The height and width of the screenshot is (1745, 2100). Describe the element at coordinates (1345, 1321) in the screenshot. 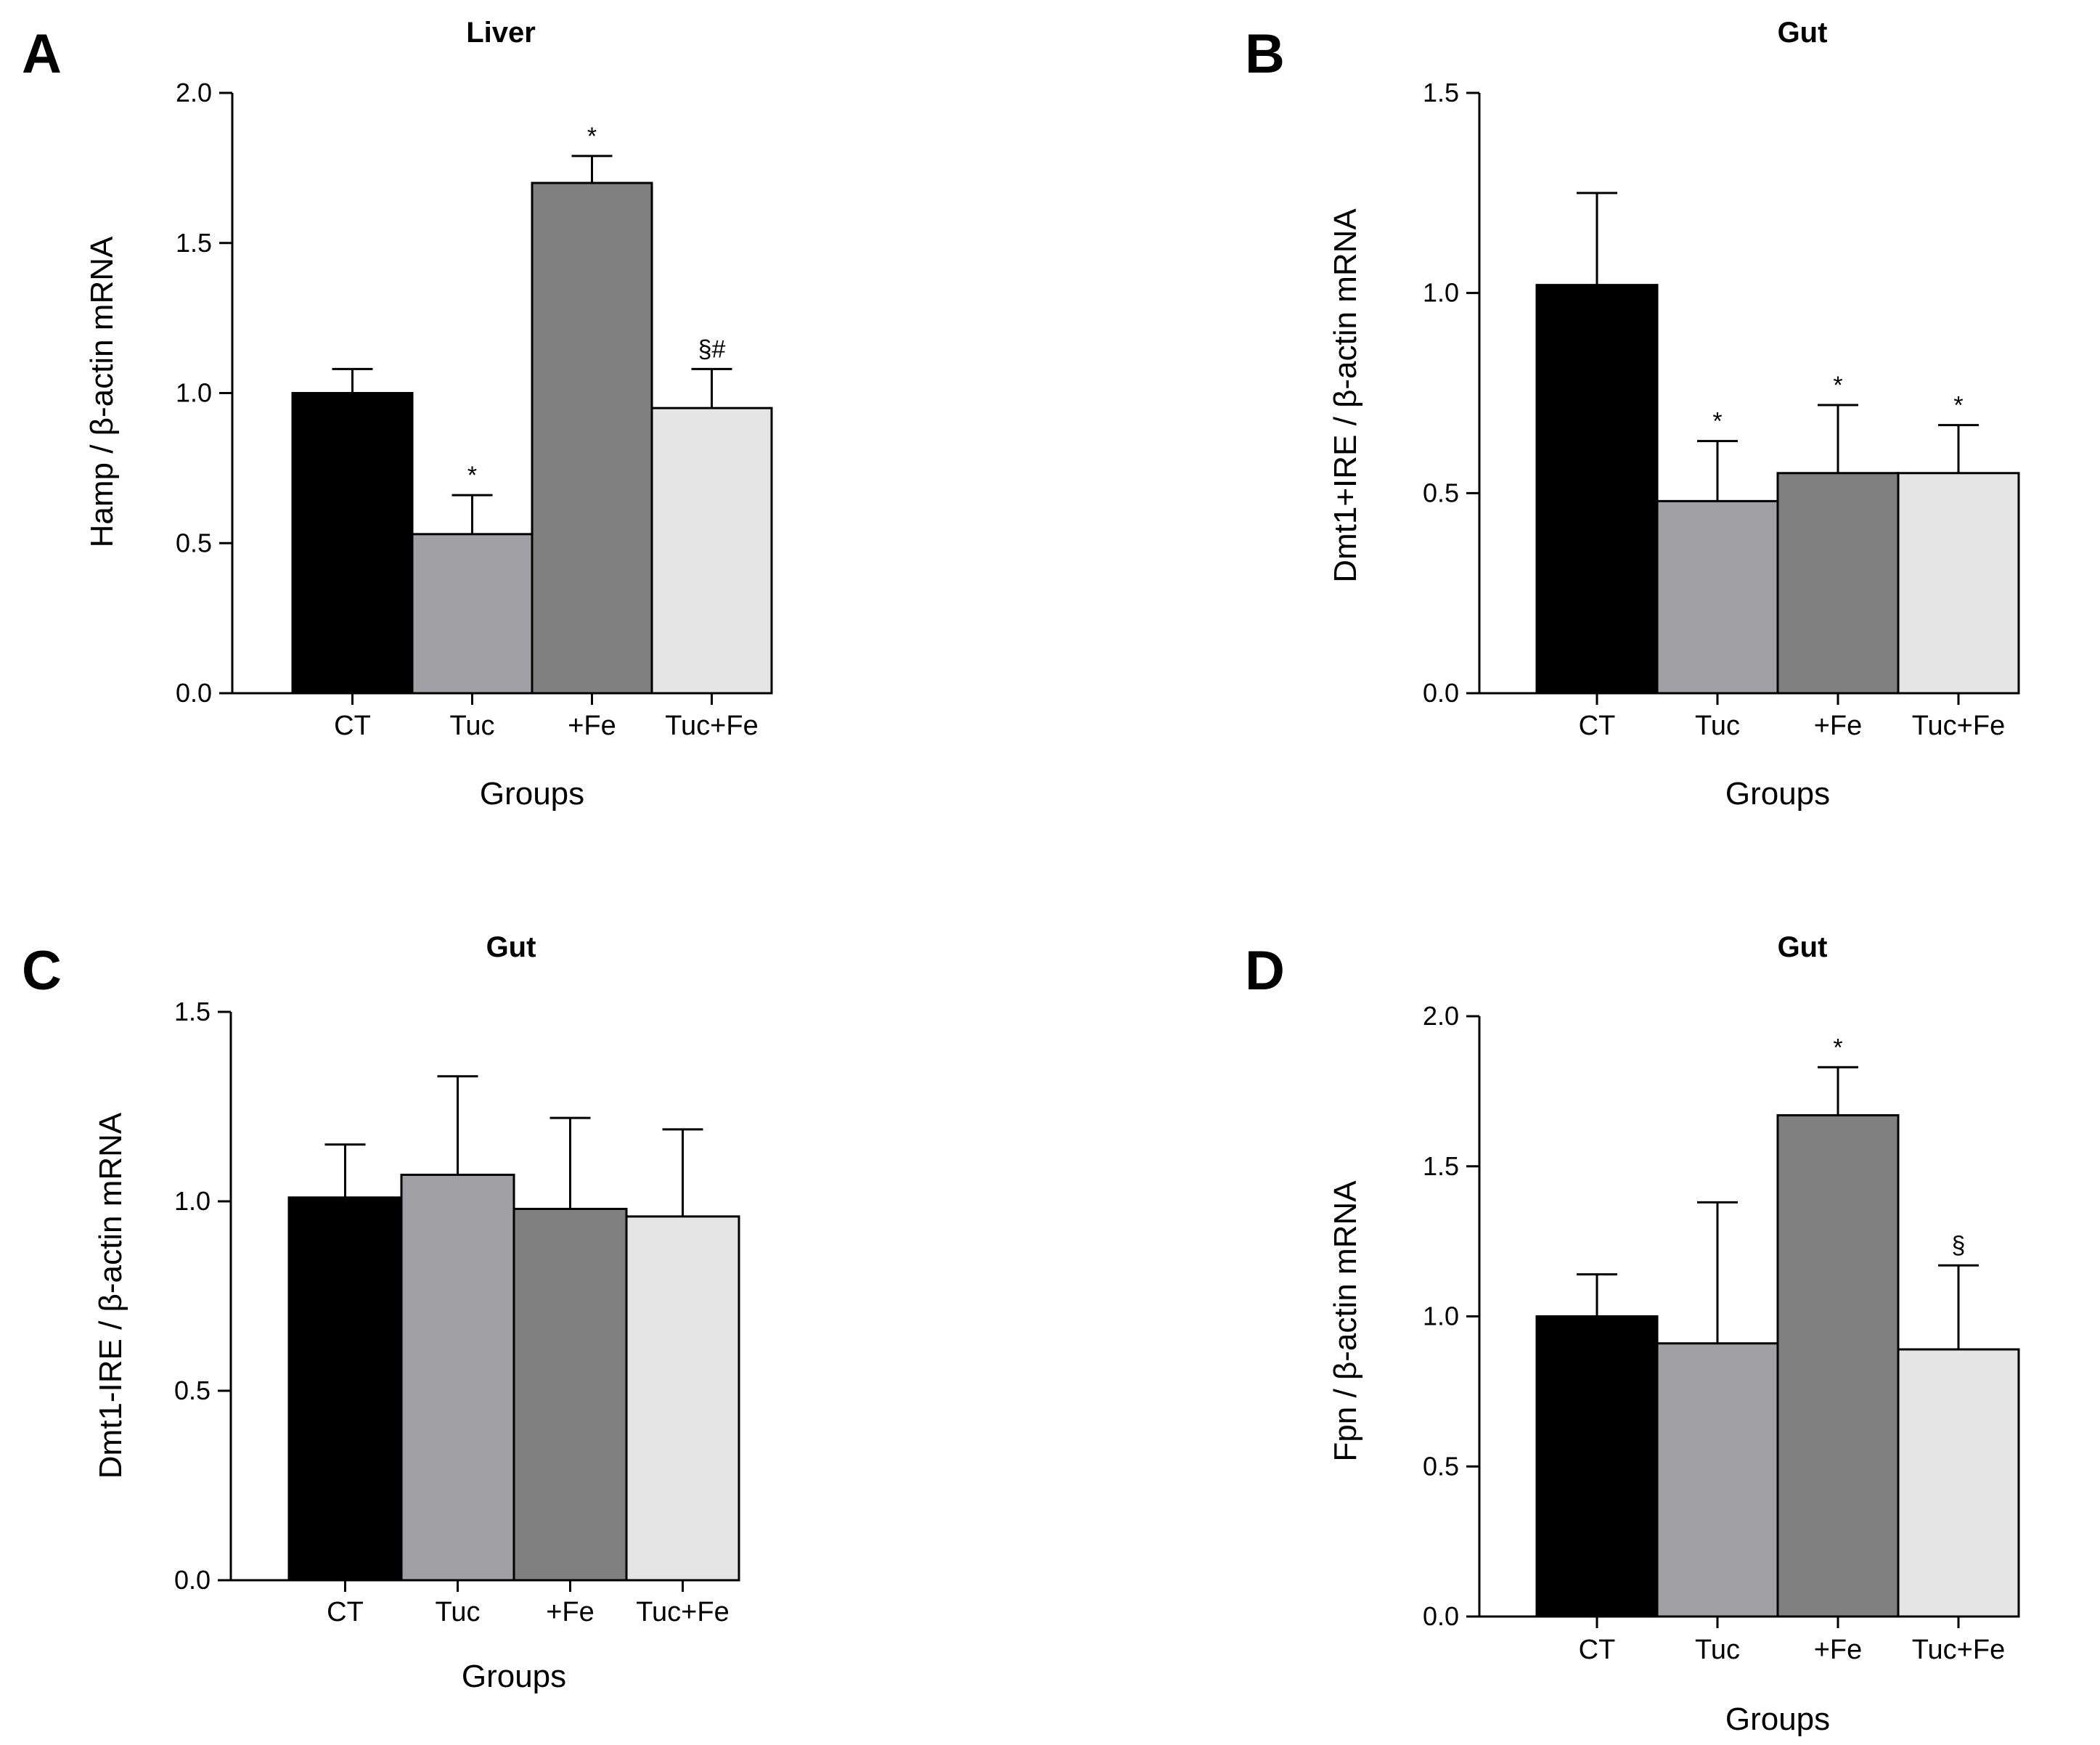

I see `y-axis-title: Fpn / β-actin mRNA` at that location.